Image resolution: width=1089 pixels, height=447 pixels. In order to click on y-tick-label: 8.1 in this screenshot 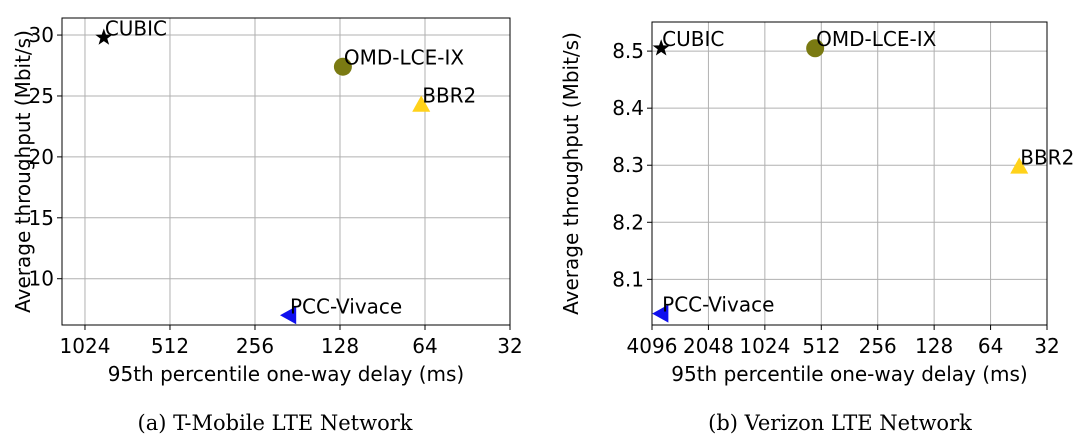, I will do `click(628, 279)`.